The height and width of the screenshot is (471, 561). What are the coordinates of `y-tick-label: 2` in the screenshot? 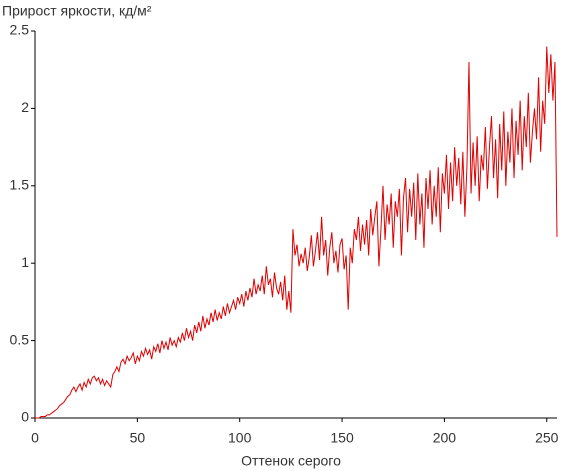 It's located at (25, 107).